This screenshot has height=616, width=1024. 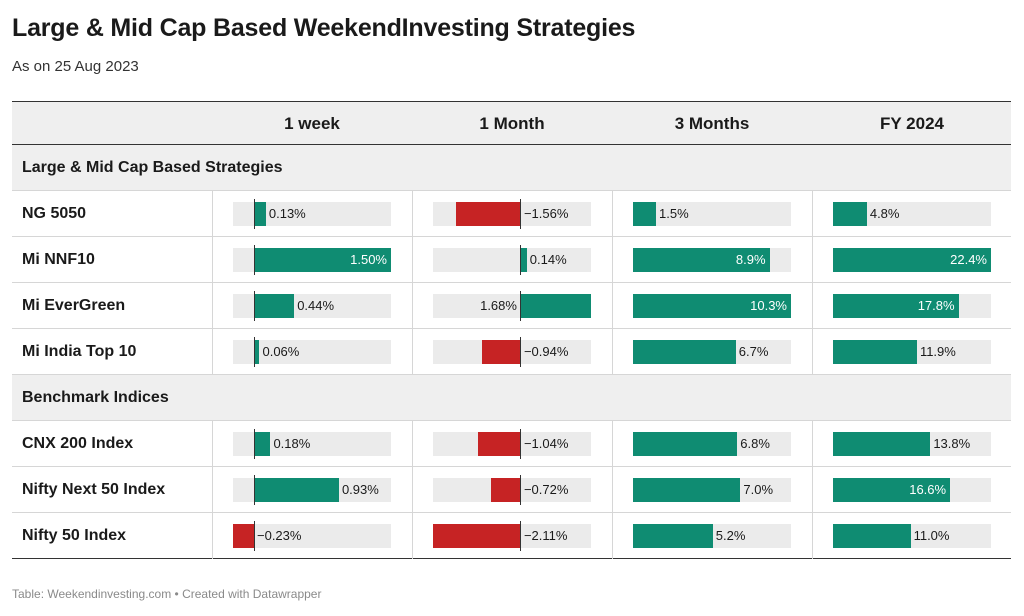 I want to click on bar-cell: 11.9%, so click(x=912, y=352).